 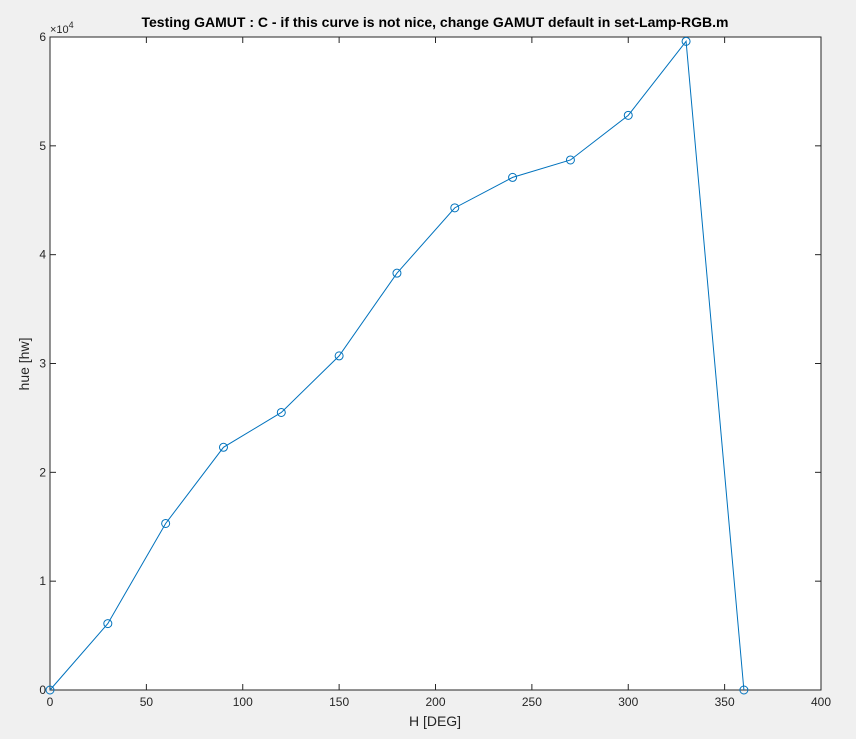 What do you see at coordinates (532, 702) in the screenshot?
I see `x-tick-label: 250` at bounding box center [532, 702].